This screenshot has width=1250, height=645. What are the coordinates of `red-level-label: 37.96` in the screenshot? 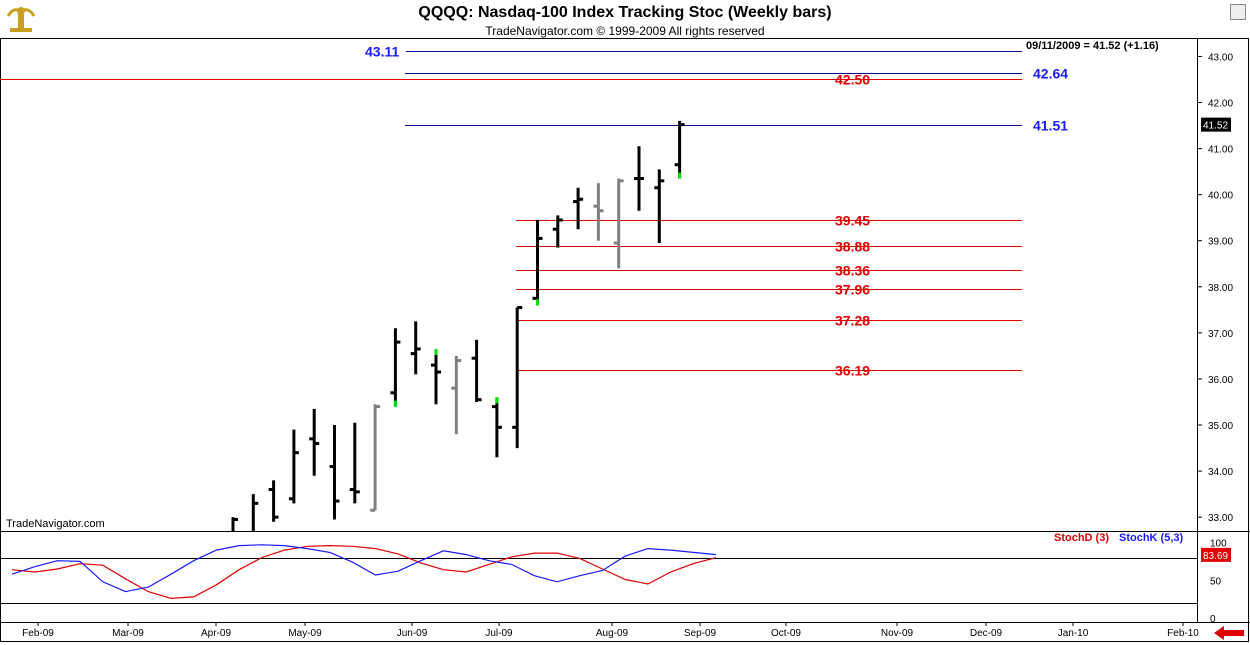 It's located at (852, 290).